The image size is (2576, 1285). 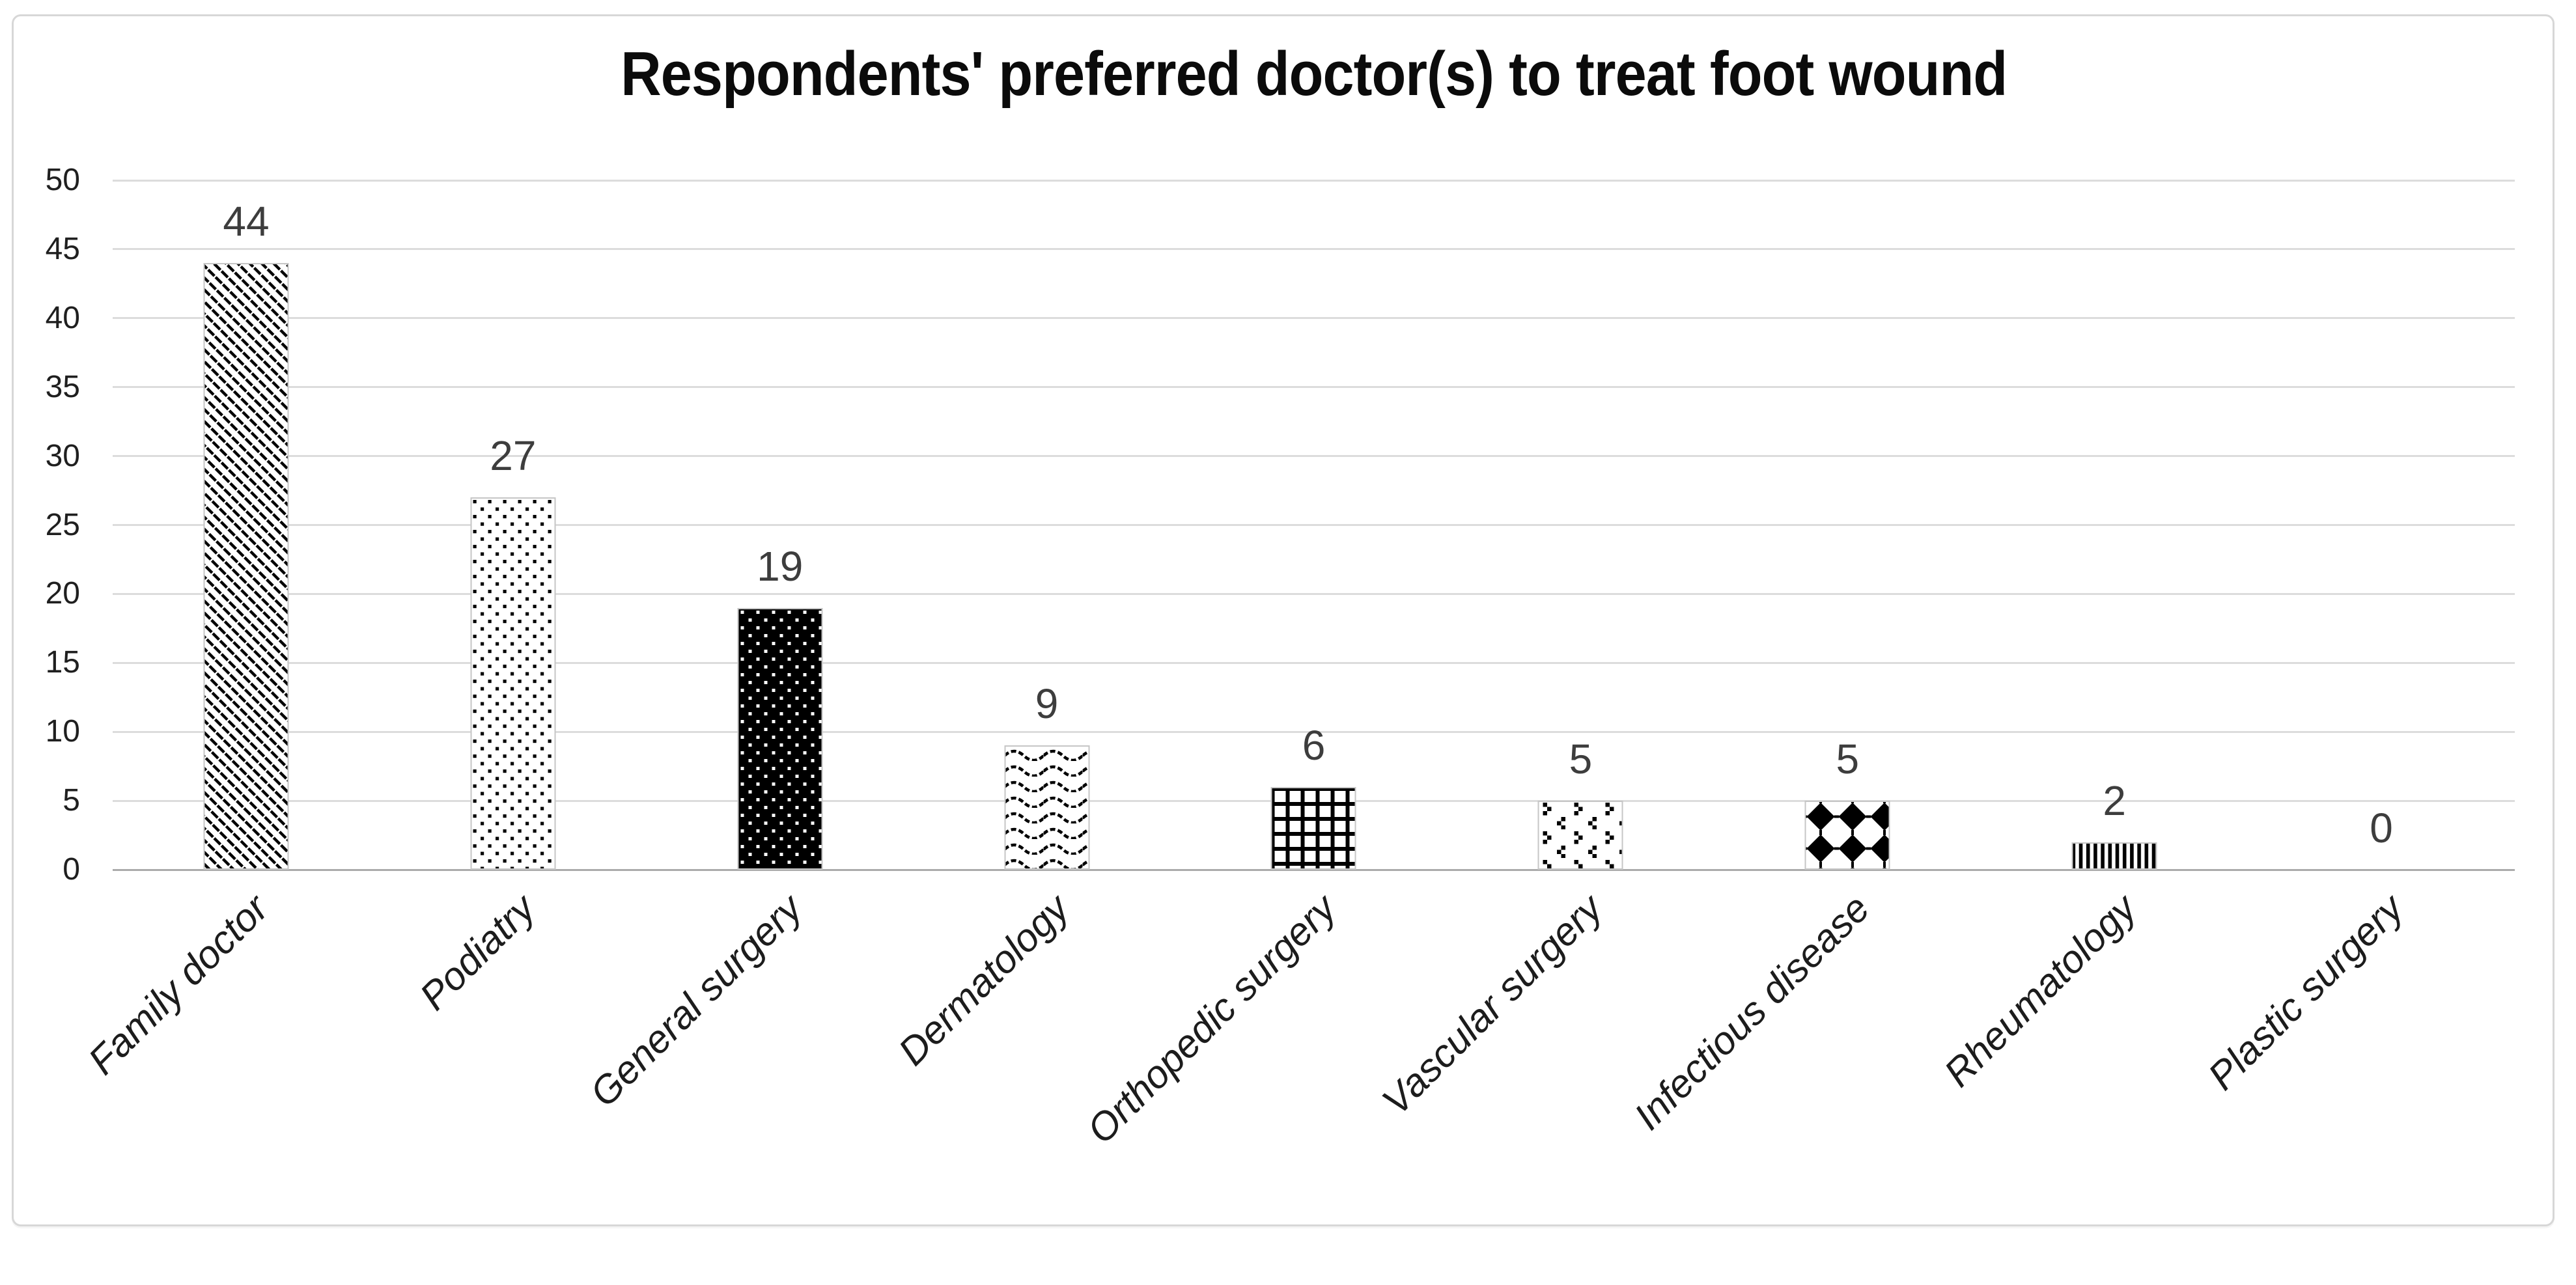 I want to click on bar-general-surgery, so click(x=780, y=739).